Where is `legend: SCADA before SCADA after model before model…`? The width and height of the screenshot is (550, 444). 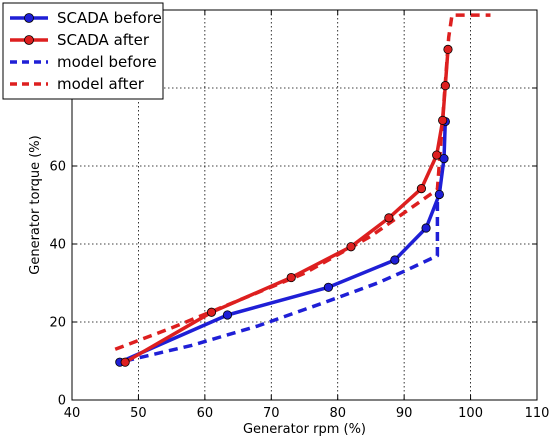 legend: SCADA before SCADA after model before model… is located at coordinates (83, 51).